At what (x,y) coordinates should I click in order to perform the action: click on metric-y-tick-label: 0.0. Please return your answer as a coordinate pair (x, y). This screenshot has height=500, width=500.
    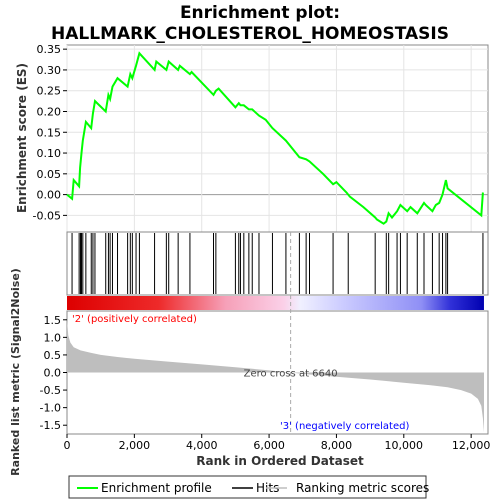
    Looking at the image, I should click on (53, 373).